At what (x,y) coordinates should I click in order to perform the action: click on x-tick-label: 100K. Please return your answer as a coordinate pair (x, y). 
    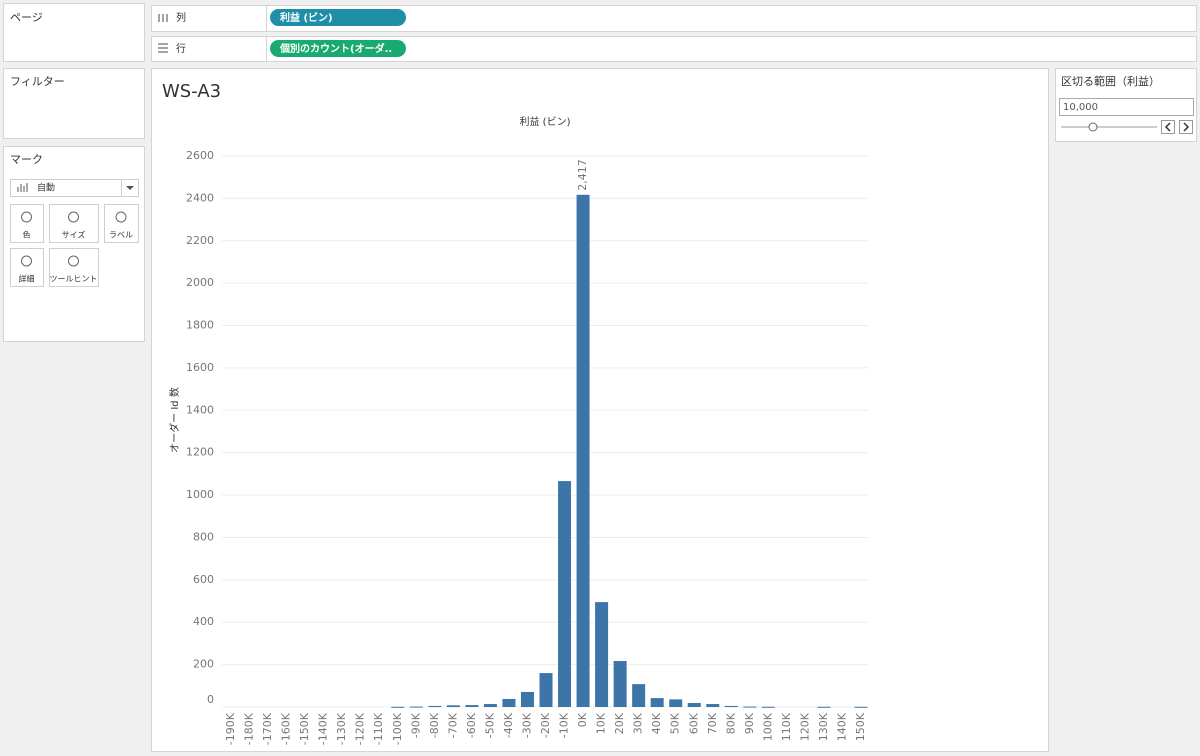
    Looking at the image, I should click on (767, 726).